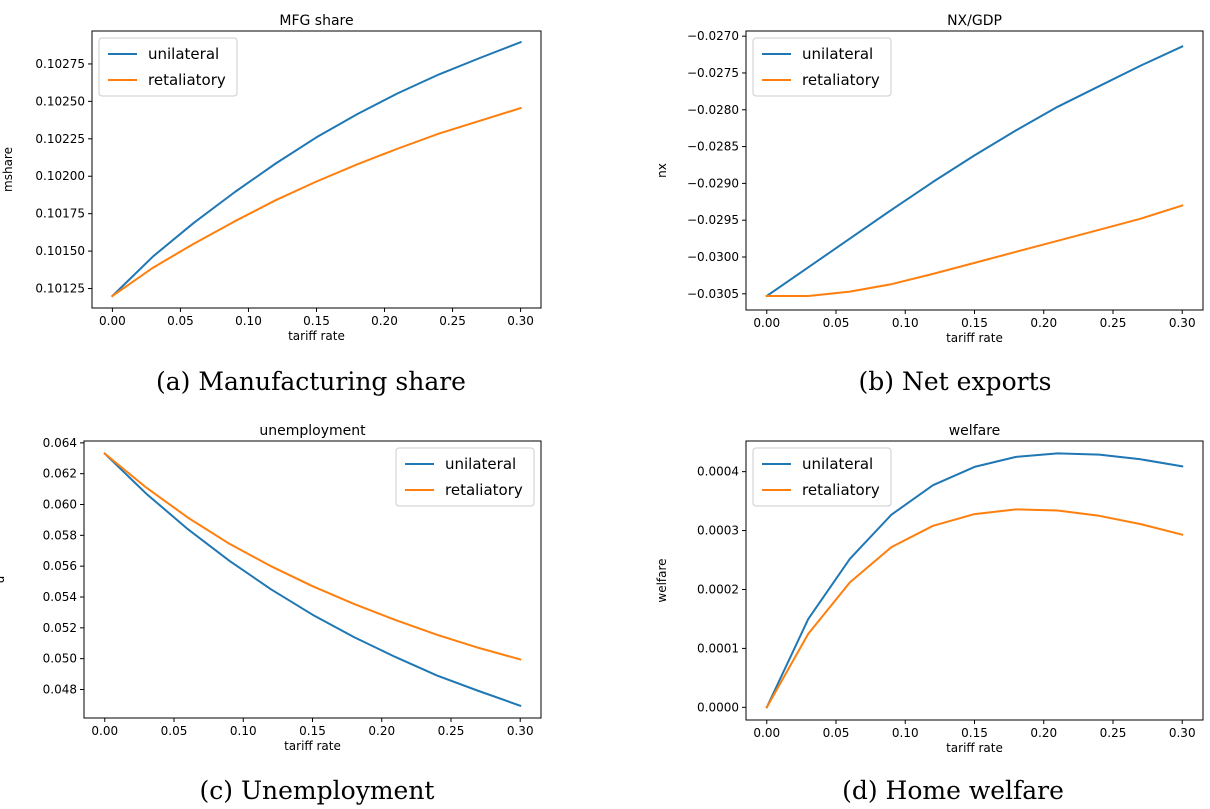 This screenshot has width=1210, height=809. What do you see at coordinates (60, 566) in the screenshot?
I see `y-tick-label: 0.056` at bounding box center [60, 566].